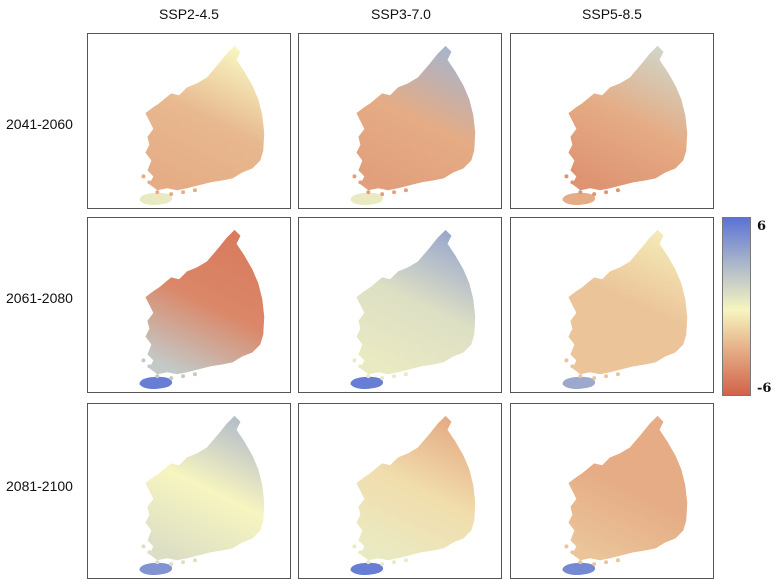  What do you see at coordinates (401, 14) in the screenshot?
I see `column-header-ssp370: SSP3-7.0` at bounding box center [401, 14].